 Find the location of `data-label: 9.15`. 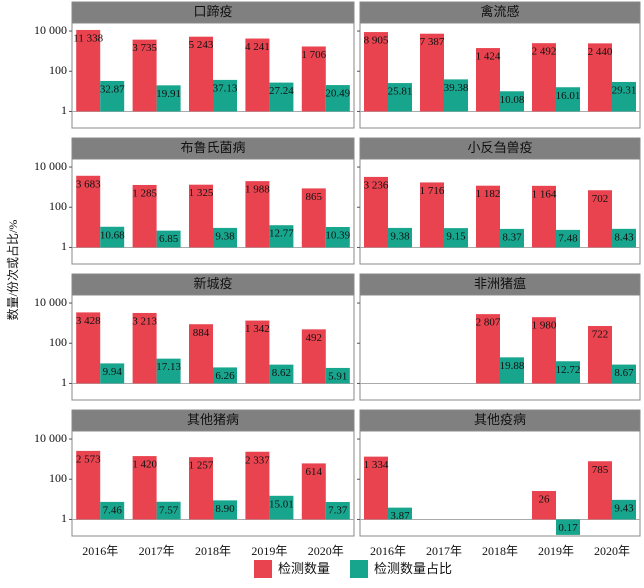

data-label: 9.15 is located at coordinates (456, 237).